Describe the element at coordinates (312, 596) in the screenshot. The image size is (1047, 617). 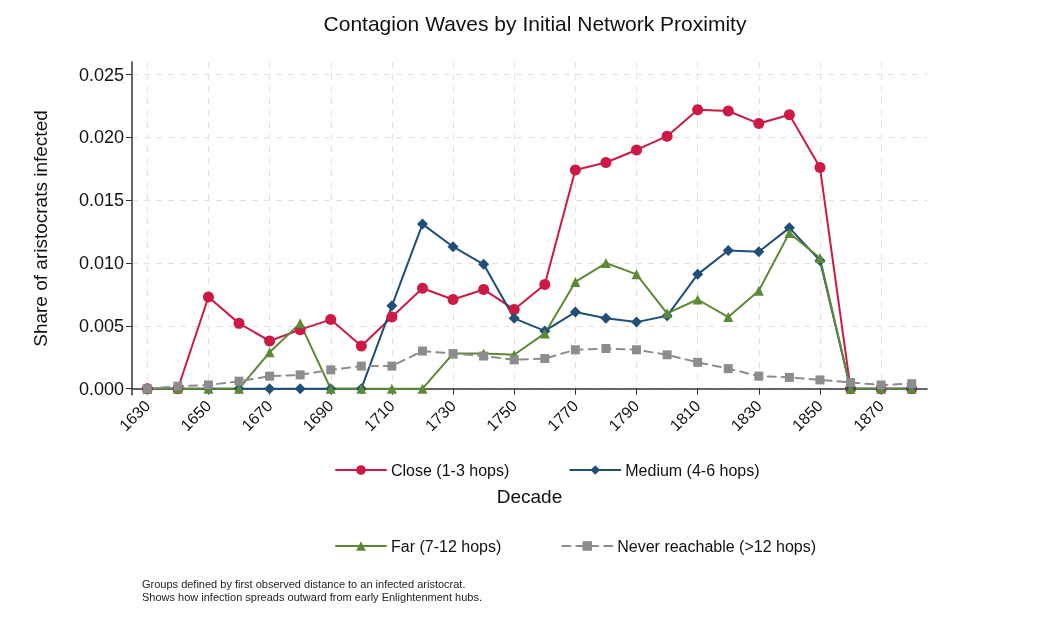
I see `text: Shows how infection spreads outward from early Enlightenment hubs.` at that location.